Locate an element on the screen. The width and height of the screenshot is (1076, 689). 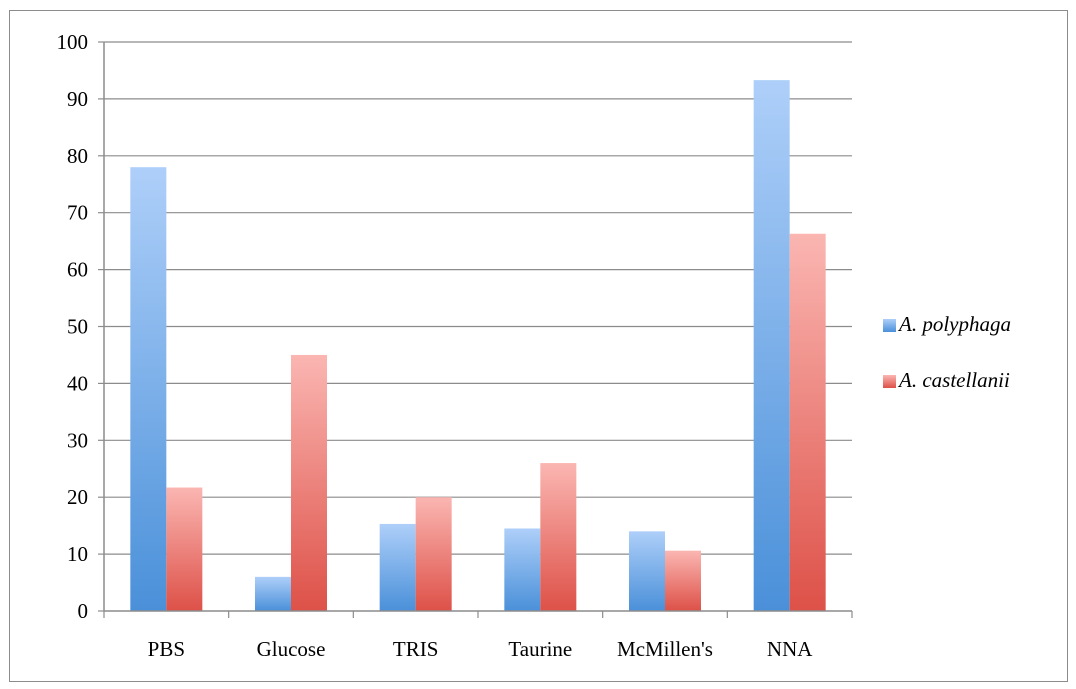
y-tick-label-10: 10 is located at coordinates (77, 554).